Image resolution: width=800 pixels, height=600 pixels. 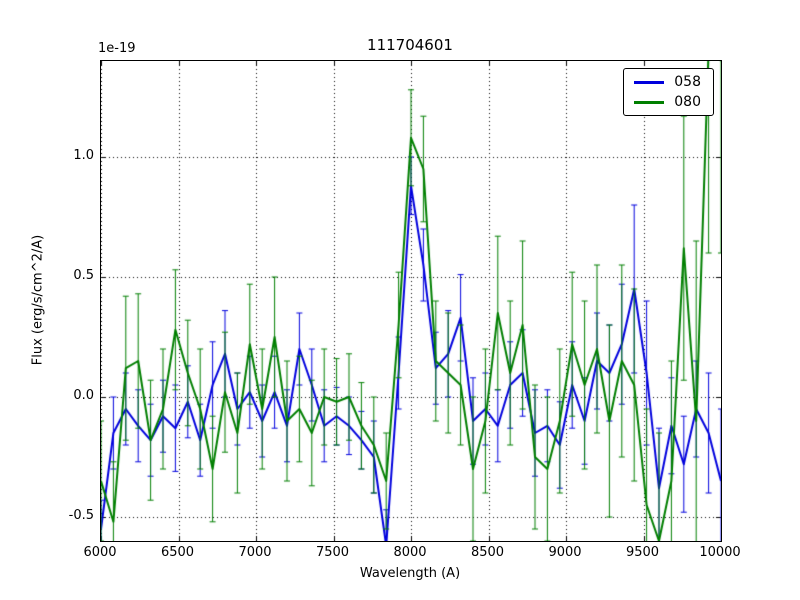 I want to click on legend-label-080: 080, so click(x=687, y=102).